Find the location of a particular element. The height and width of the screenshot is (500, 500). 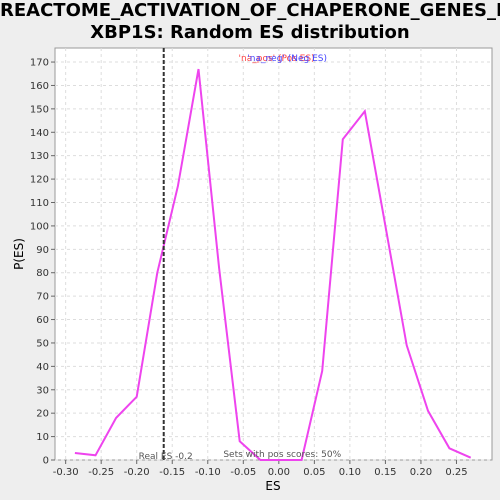

x-tick-label: -0.30 is located at coordinates (66, 472).